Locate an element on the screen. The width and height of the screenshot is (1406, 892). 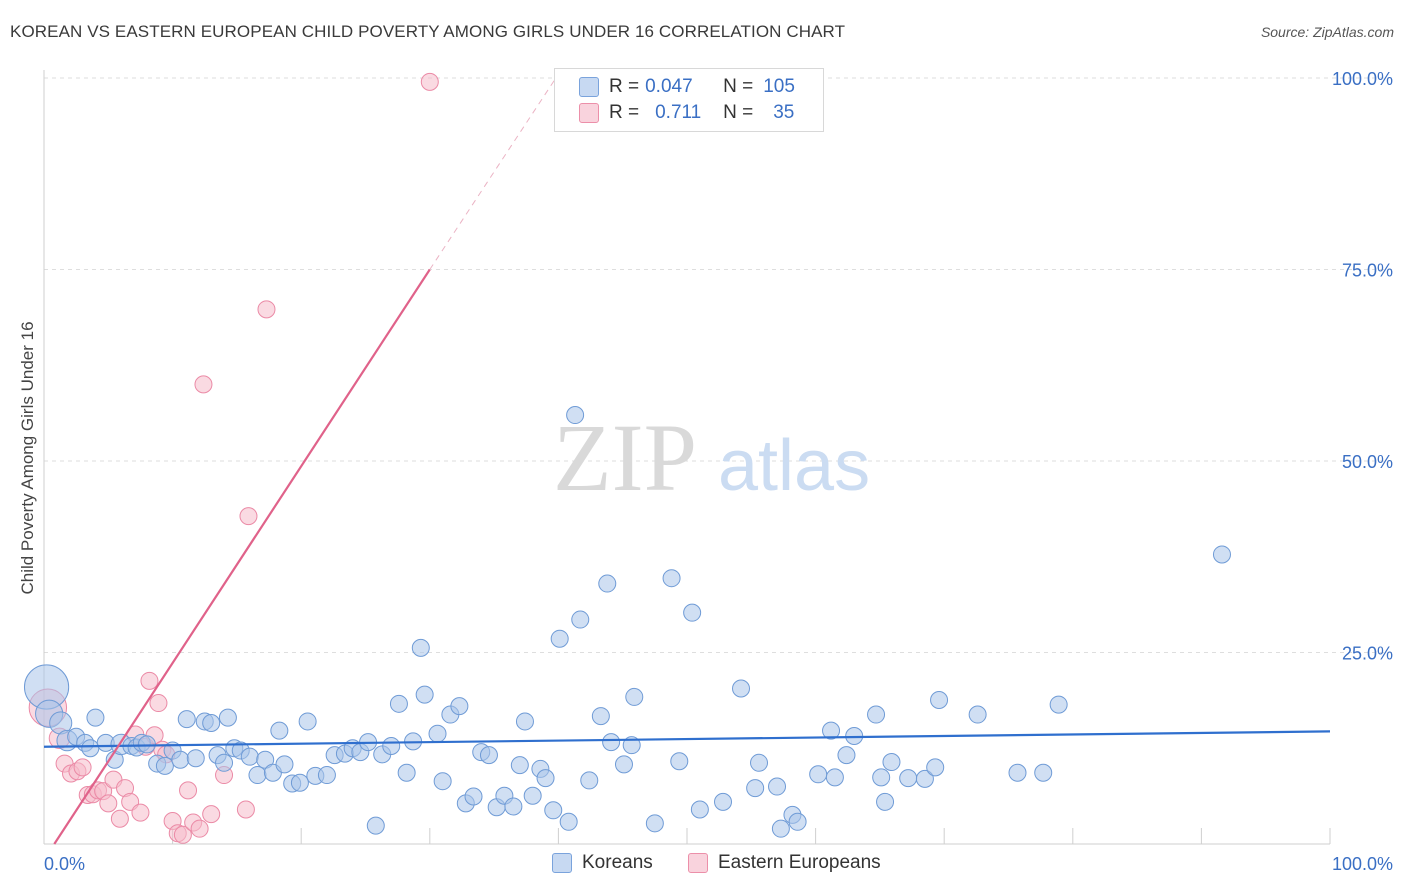
bottom-legend-eastern-europeans: Eastern Europeans is located at coordinates (784, 863).